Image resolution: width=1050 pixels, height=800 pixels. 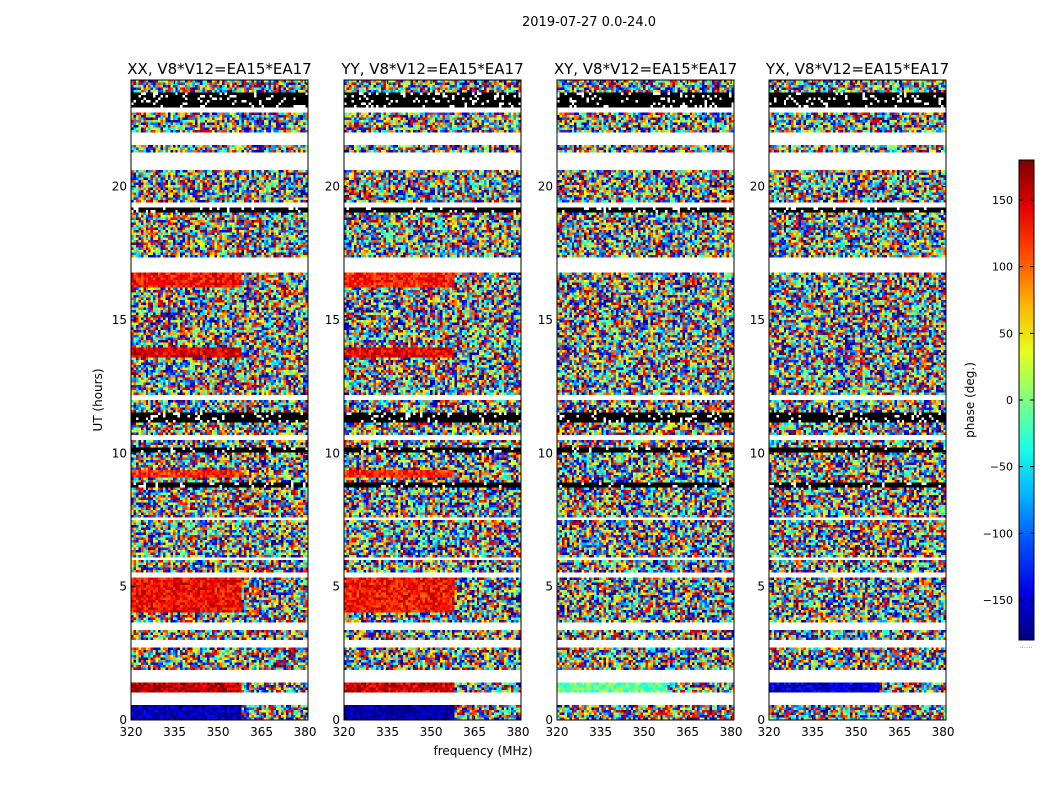 I want to click on colorbar-tick-label: 50, so click(x=1006, y=333).